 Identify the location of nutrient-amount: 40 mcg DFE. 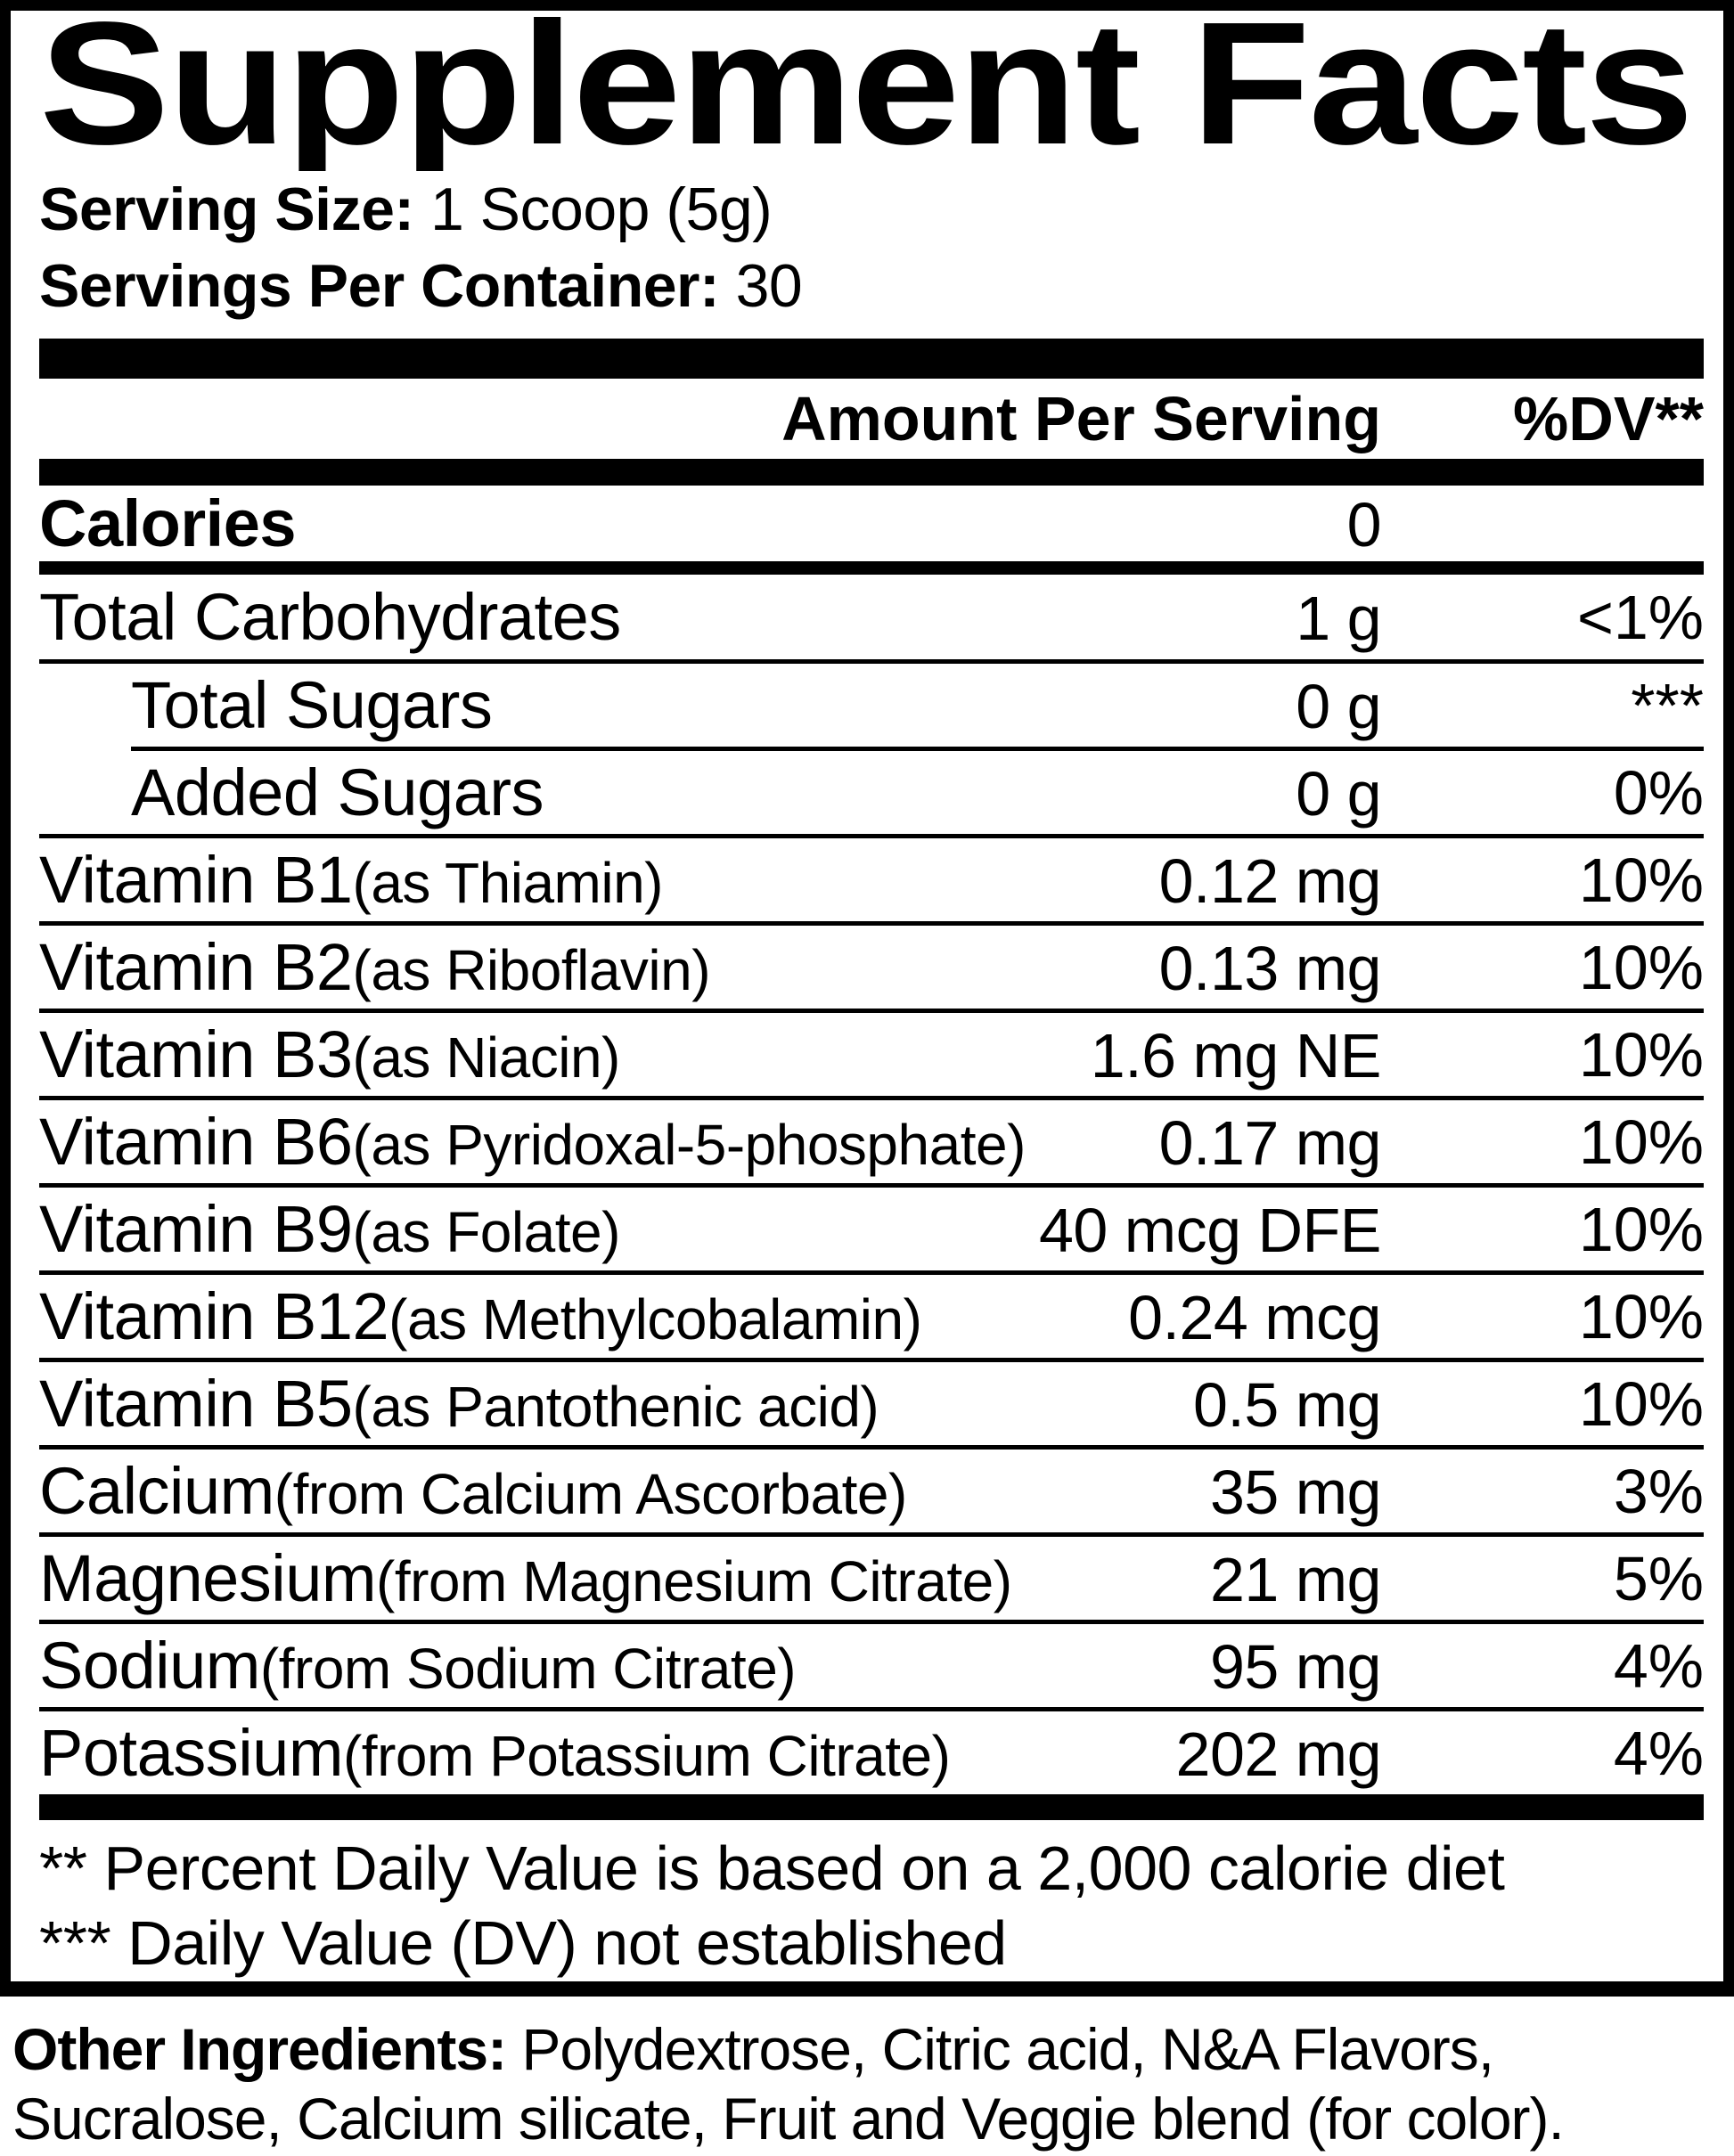
(1210, 1230).